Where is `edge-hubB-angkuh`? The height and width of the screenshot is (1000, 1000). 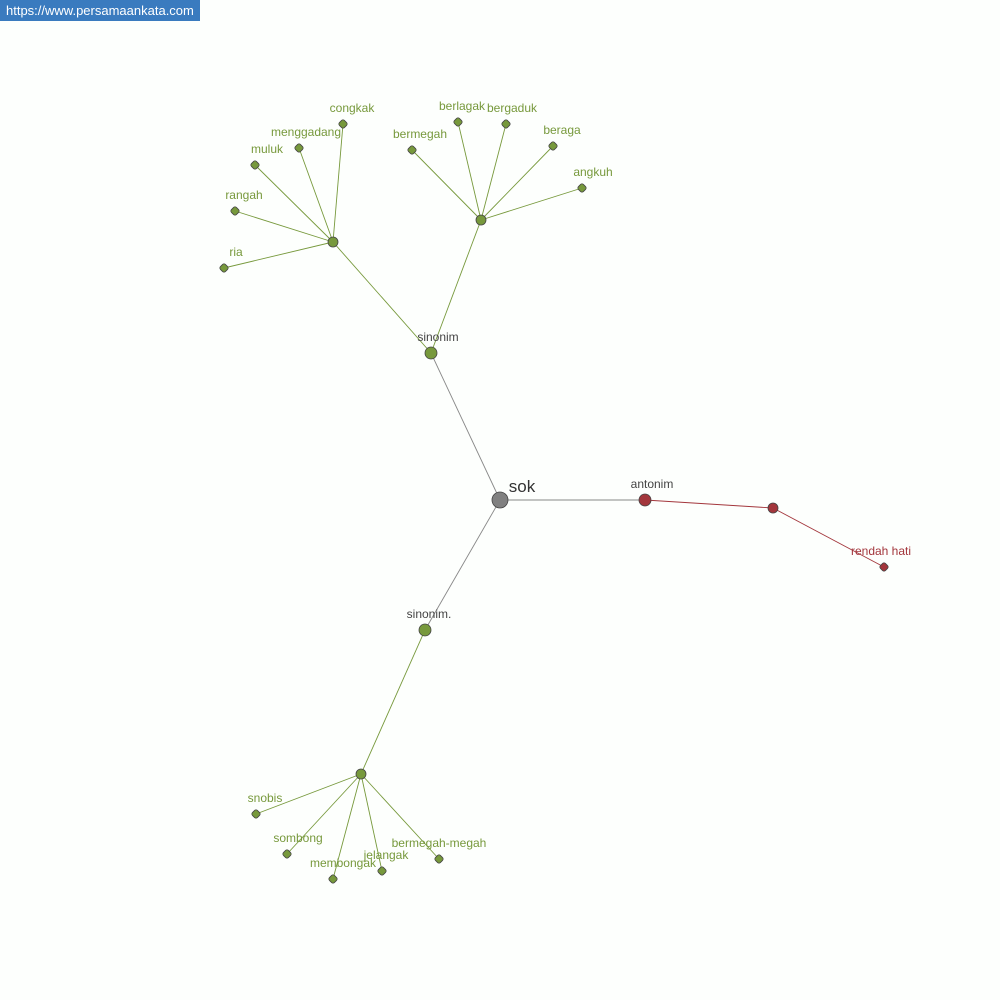 edge-hubB-angkuh is located at coordinates (531, 204).